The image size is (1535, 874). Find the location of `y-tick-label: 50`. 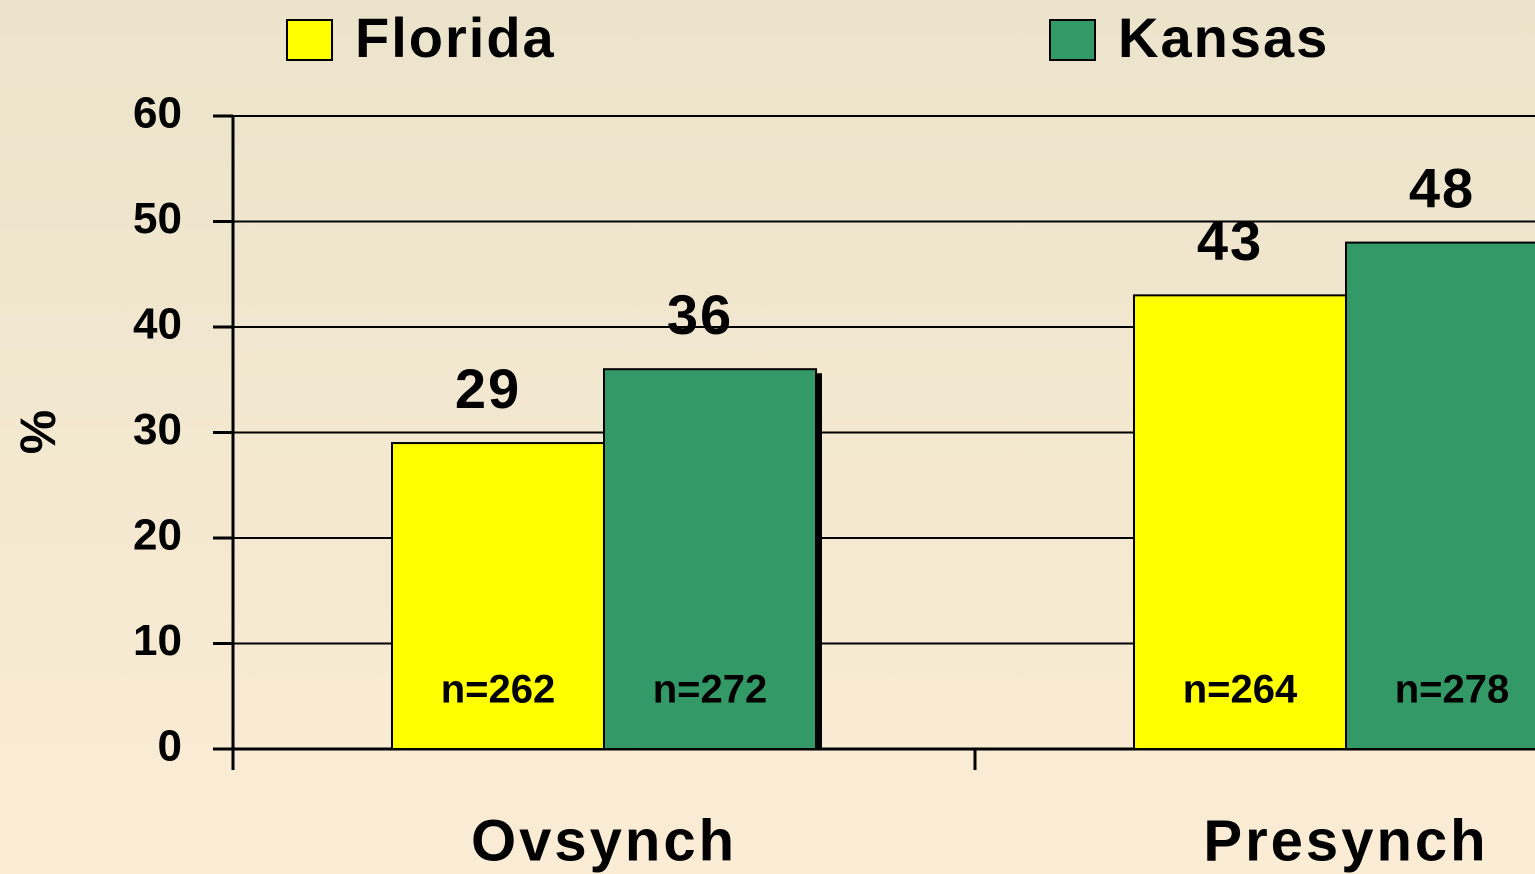

y-tick-label: 50 is located at coordinates (157, 218).